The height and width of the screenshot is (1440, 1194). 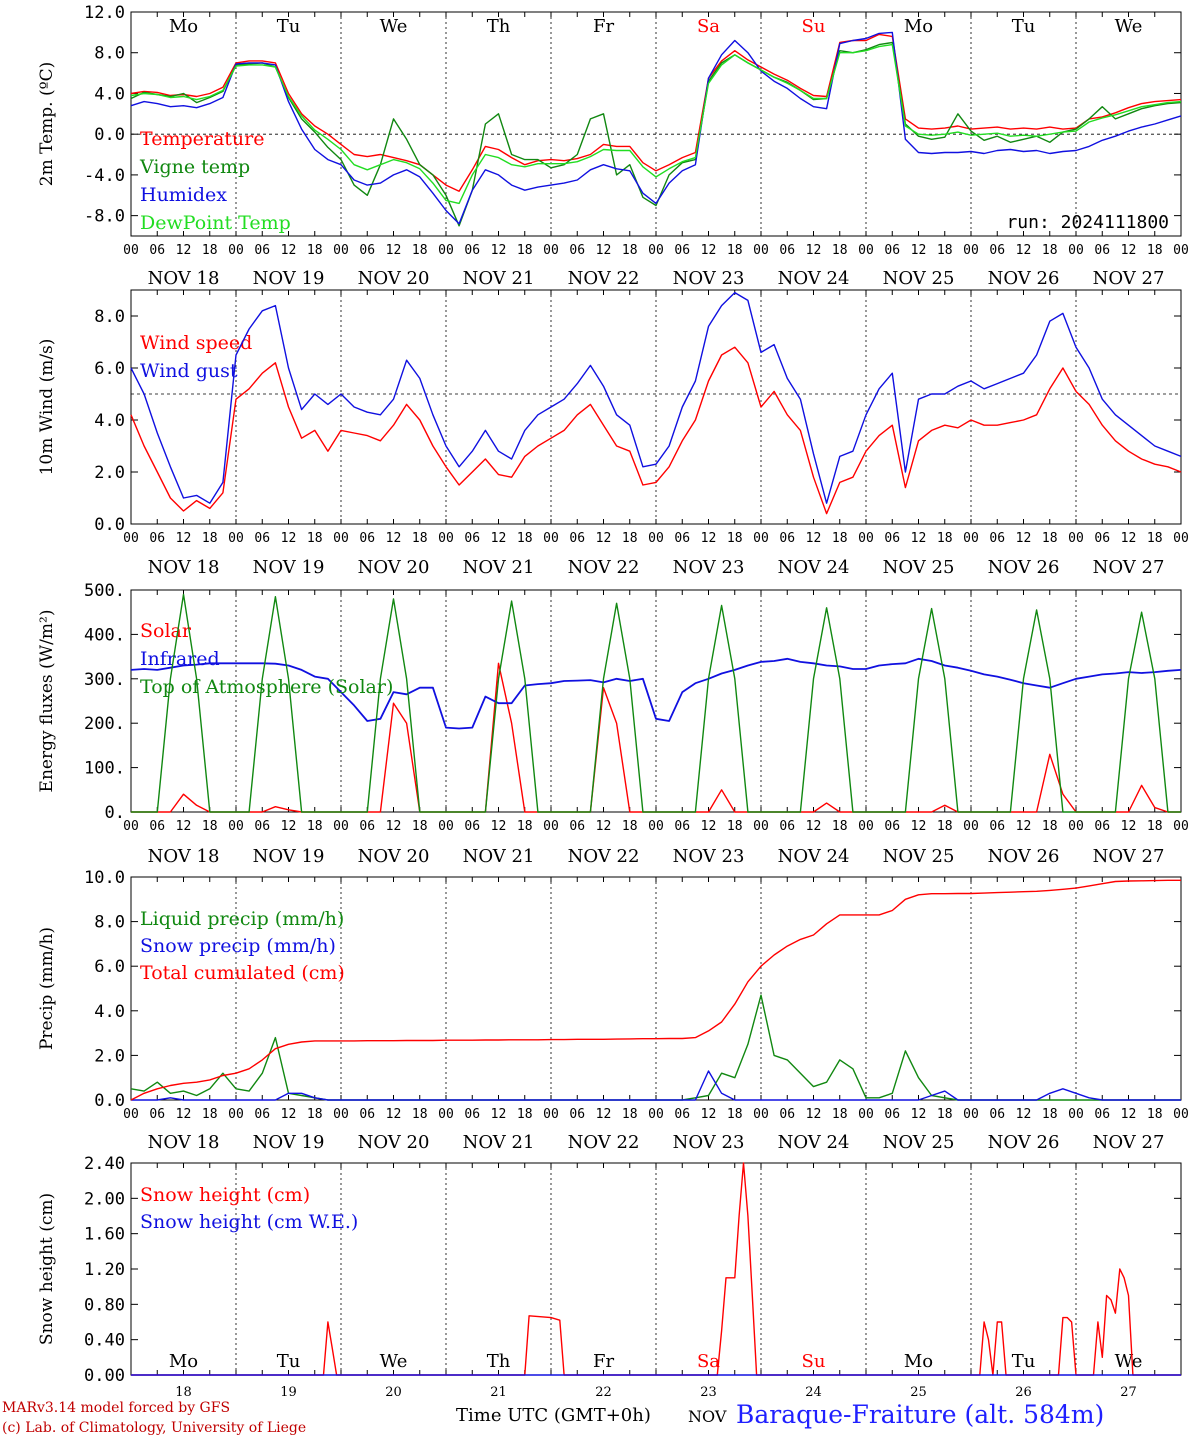 I want to click on y-tick-label: 0., so click(x=115, y=813).